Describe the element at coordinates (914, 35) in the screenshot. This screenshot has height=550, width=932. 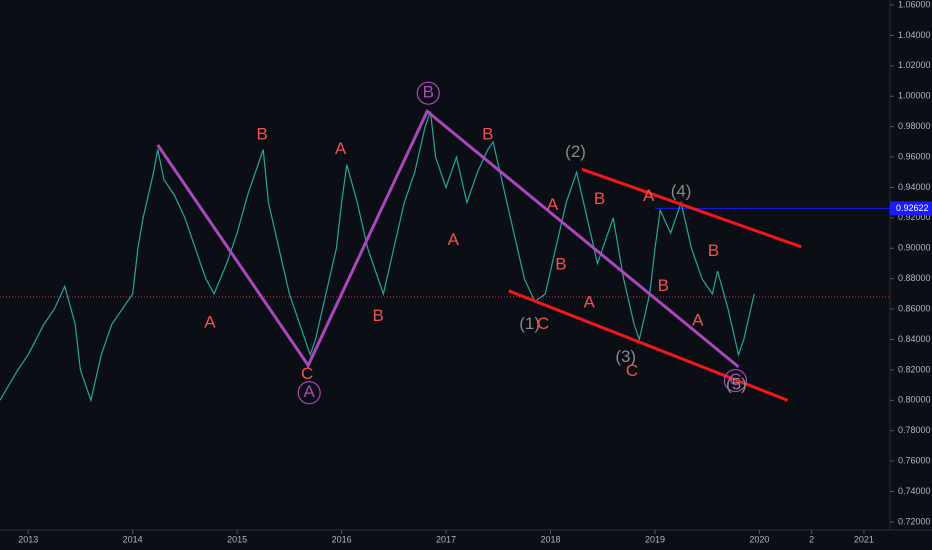
I see `y-tick-label: 1.04000` at that location.